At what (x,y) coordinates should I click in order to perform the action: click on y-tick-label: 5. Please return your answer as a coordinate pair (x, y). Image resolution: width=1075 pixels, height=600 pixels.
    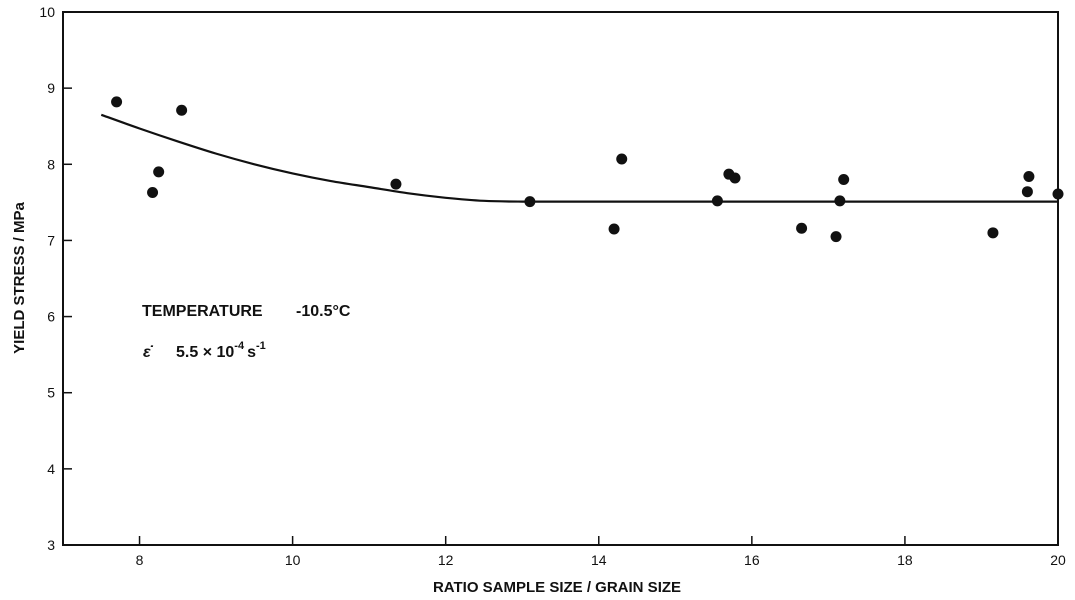
    Looking at the image, I should click on (51, 393).